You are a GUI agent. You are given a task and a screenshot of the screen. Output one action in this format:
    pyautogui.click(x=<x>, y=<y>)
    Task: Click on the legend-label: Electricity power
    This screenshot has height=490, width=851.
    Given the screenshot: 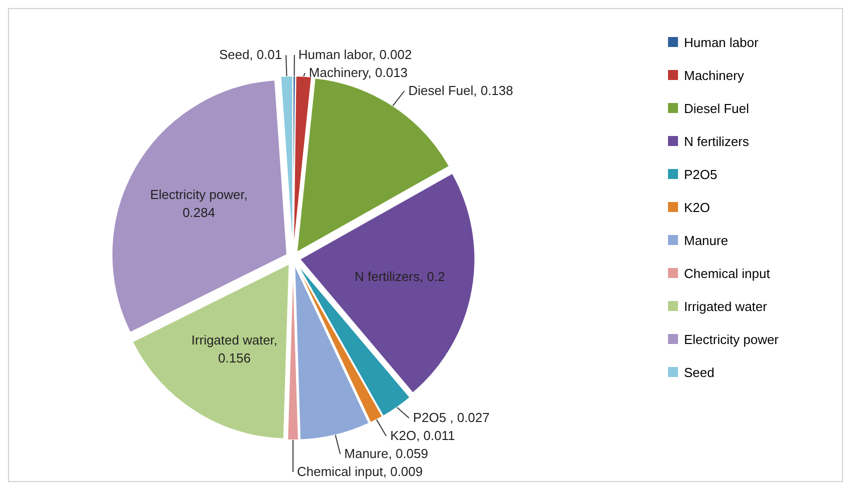 What is the action you would take?
    pyautogui.click(x=732, y=339)
    